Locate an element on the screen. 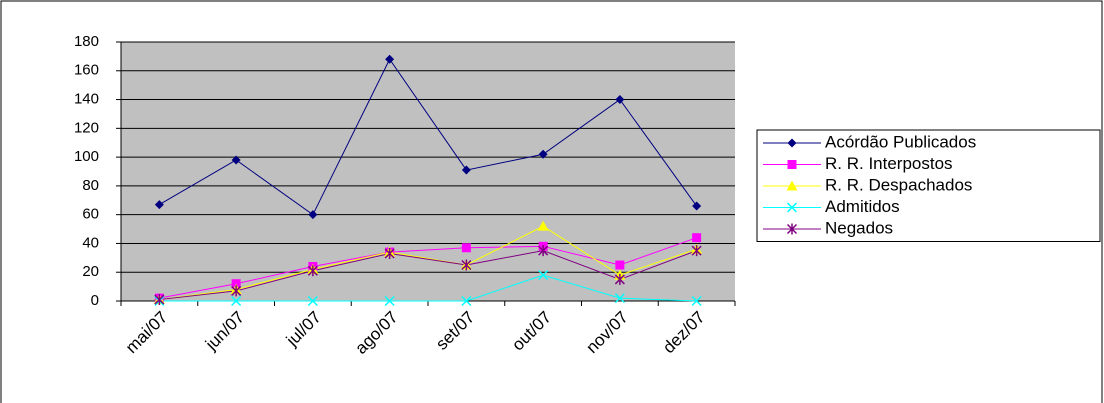 The height and width of the screenshot is (403, 1104). legend-label: R. R. Despachados is located at coordinates (898, 184).